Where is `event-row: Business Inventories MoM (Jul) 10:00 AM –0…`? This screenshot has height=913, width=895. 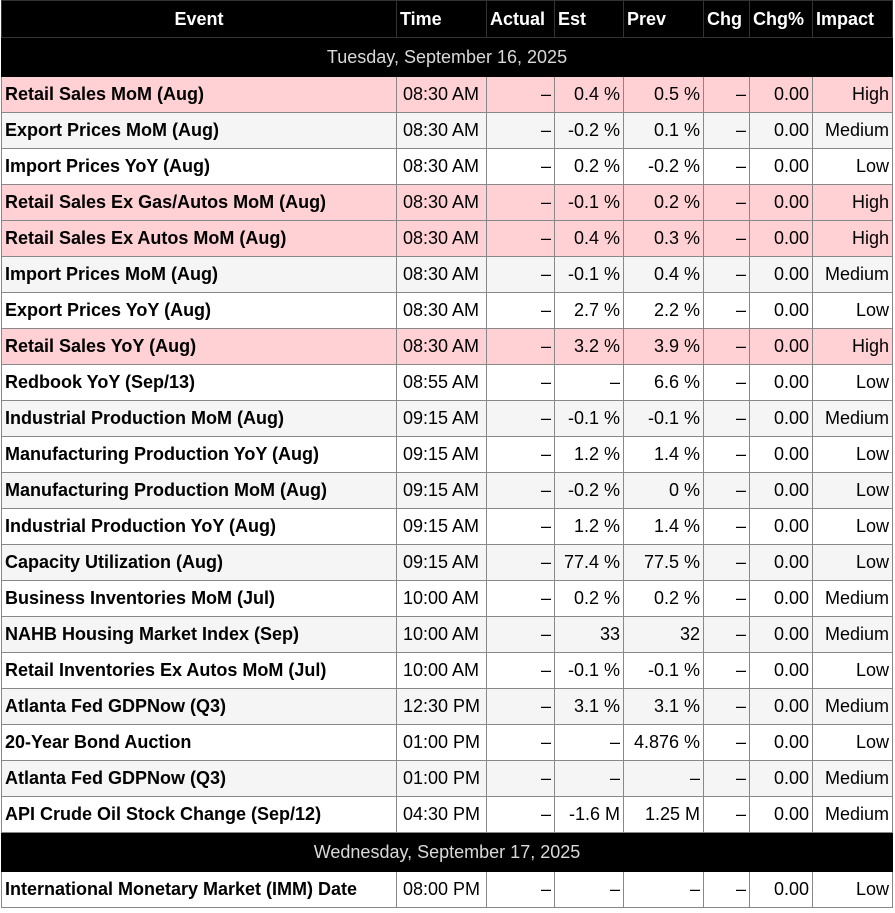 event-row: Business Inventories MoM (Jul) 10:00 AM –0… is located at coordinates (447, 598).